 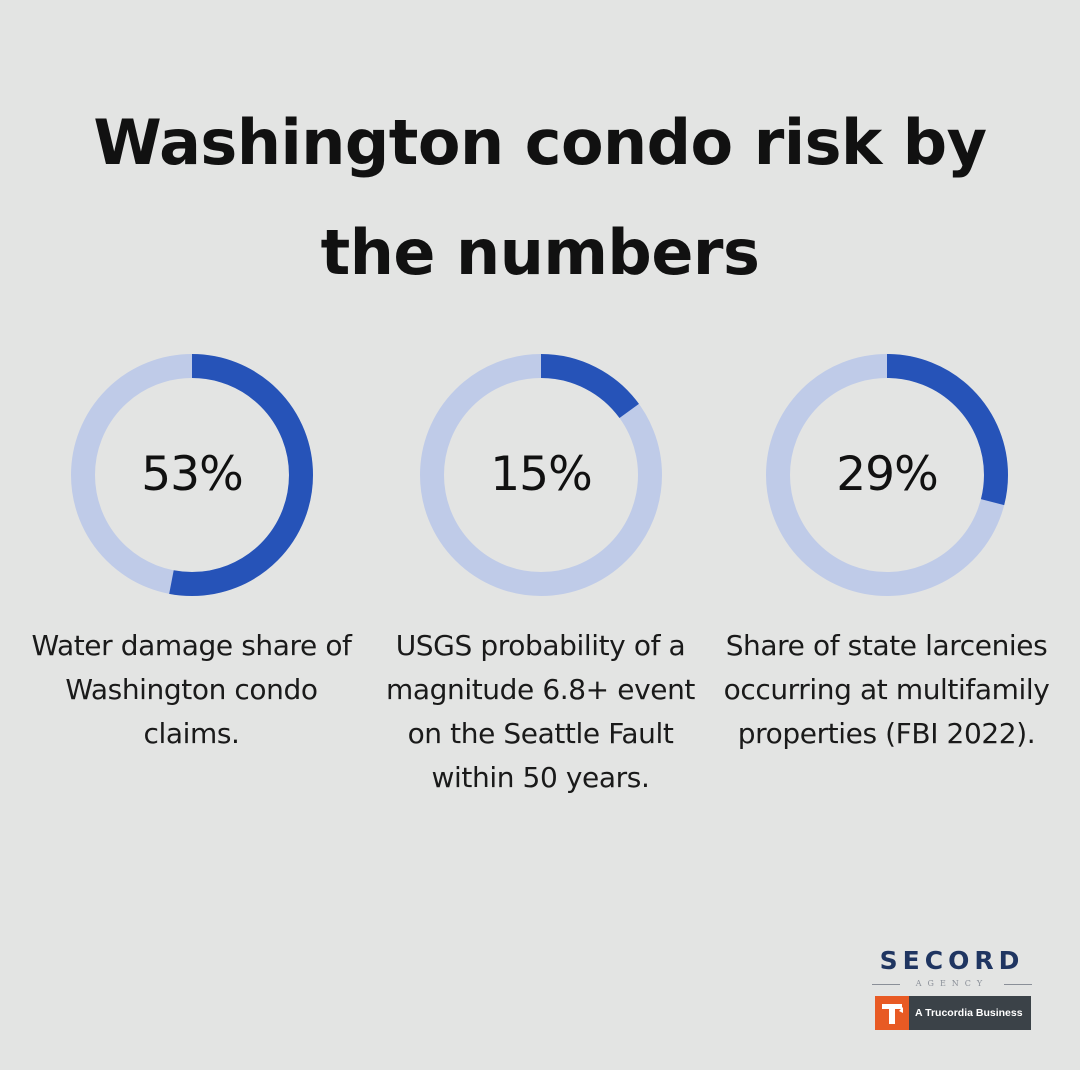 What do you see at coordinates (969, 1013) in the screenshot?
I see `trucordia-tagline: A Trucordia Business` at bounding box center [969, 1013].